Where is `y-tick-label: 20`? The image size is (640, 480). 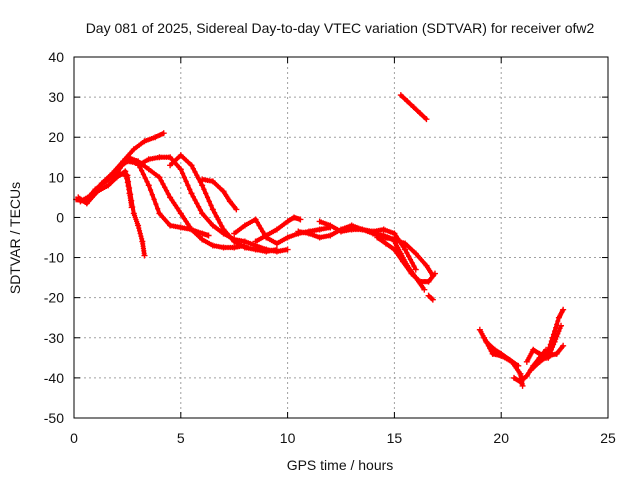
y-tick-label: 20 is located at coordinates (56, 137).